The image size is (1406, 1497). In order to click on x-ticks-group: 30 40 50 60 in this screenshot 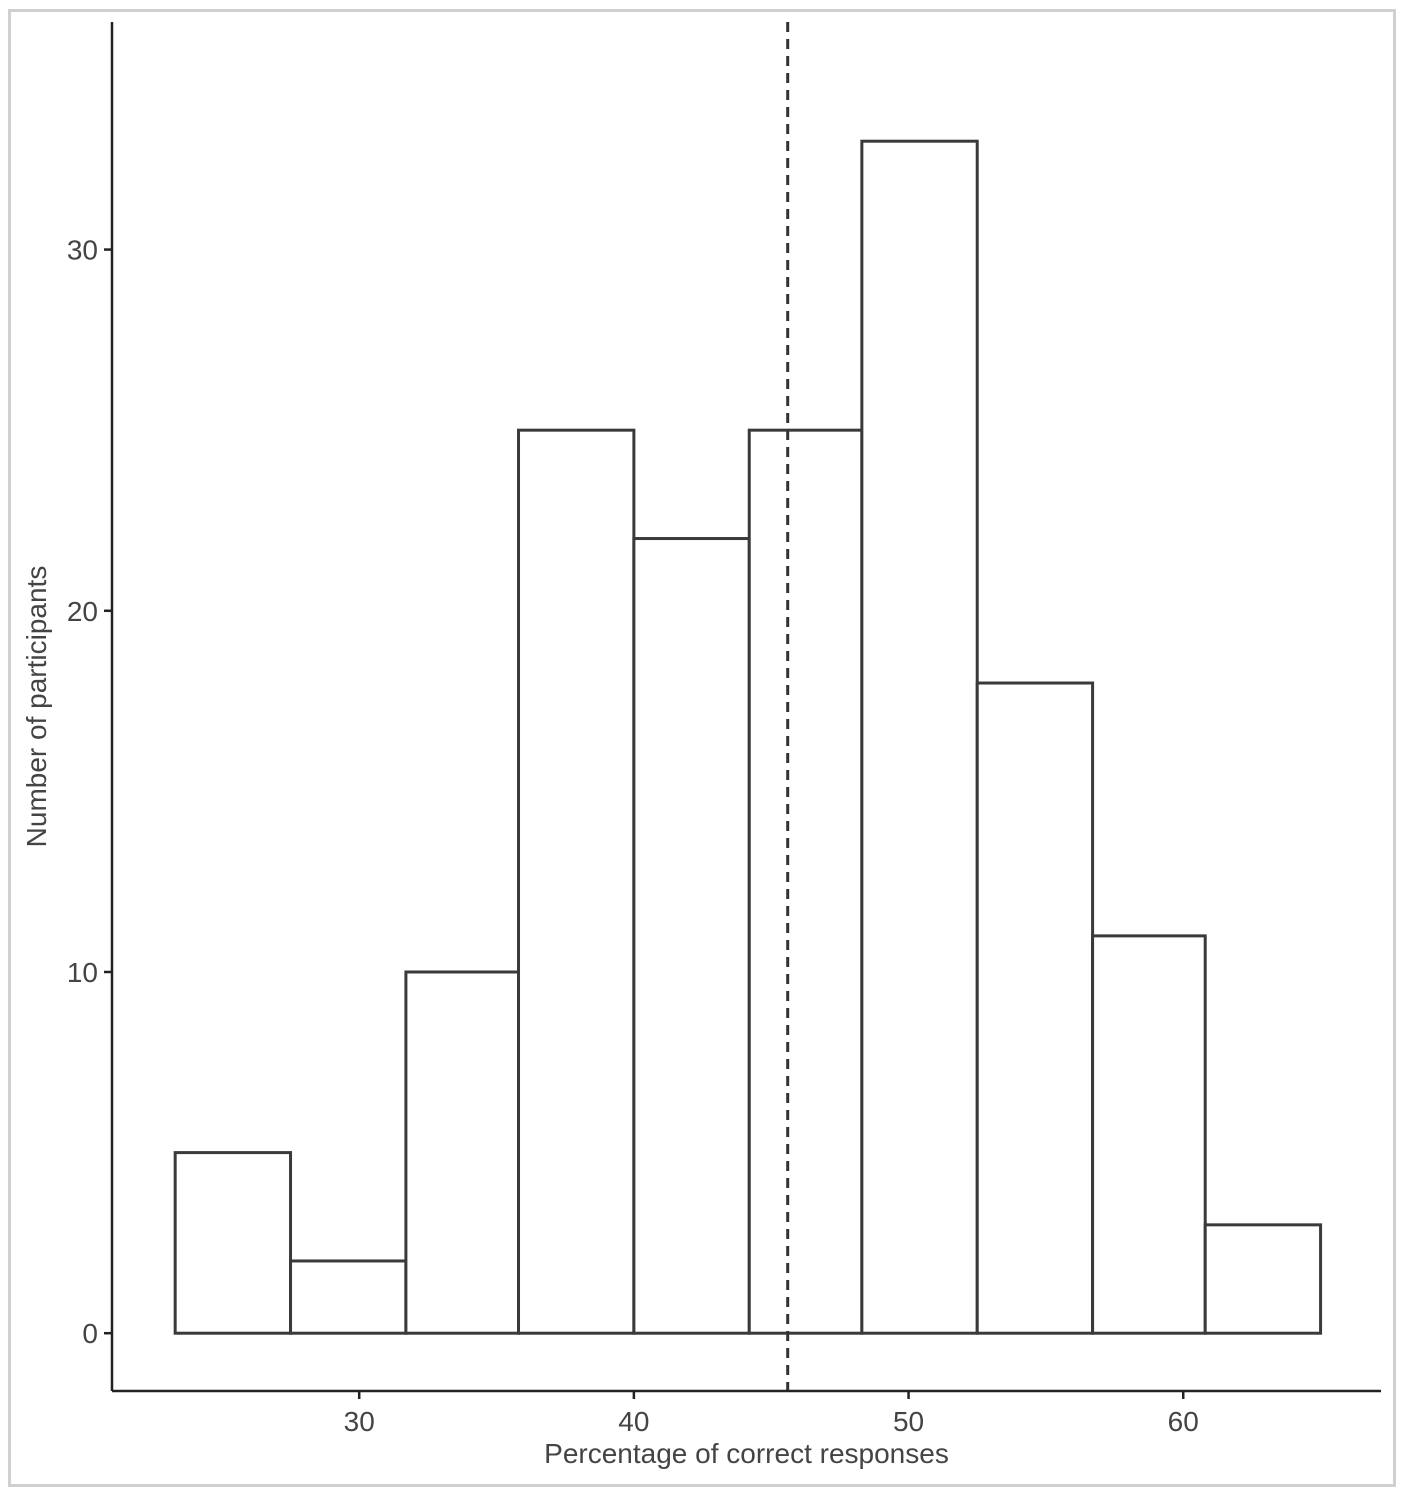, I will do `click(771, 1414)`.